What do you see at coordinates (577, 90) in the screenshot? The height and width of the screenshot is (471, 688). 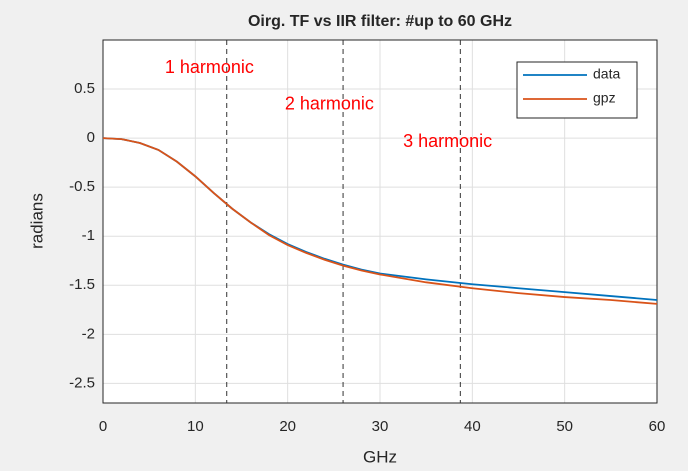 I see `legend-box` at bounding box center [577, 90].